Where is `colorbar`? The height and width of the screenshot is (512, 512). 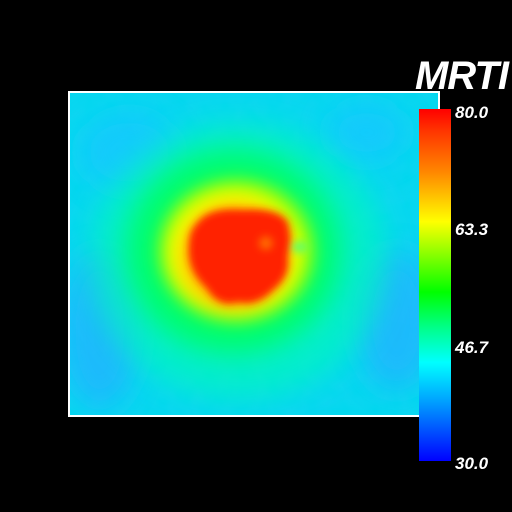 colorbar is located at coordinates (435, 285).